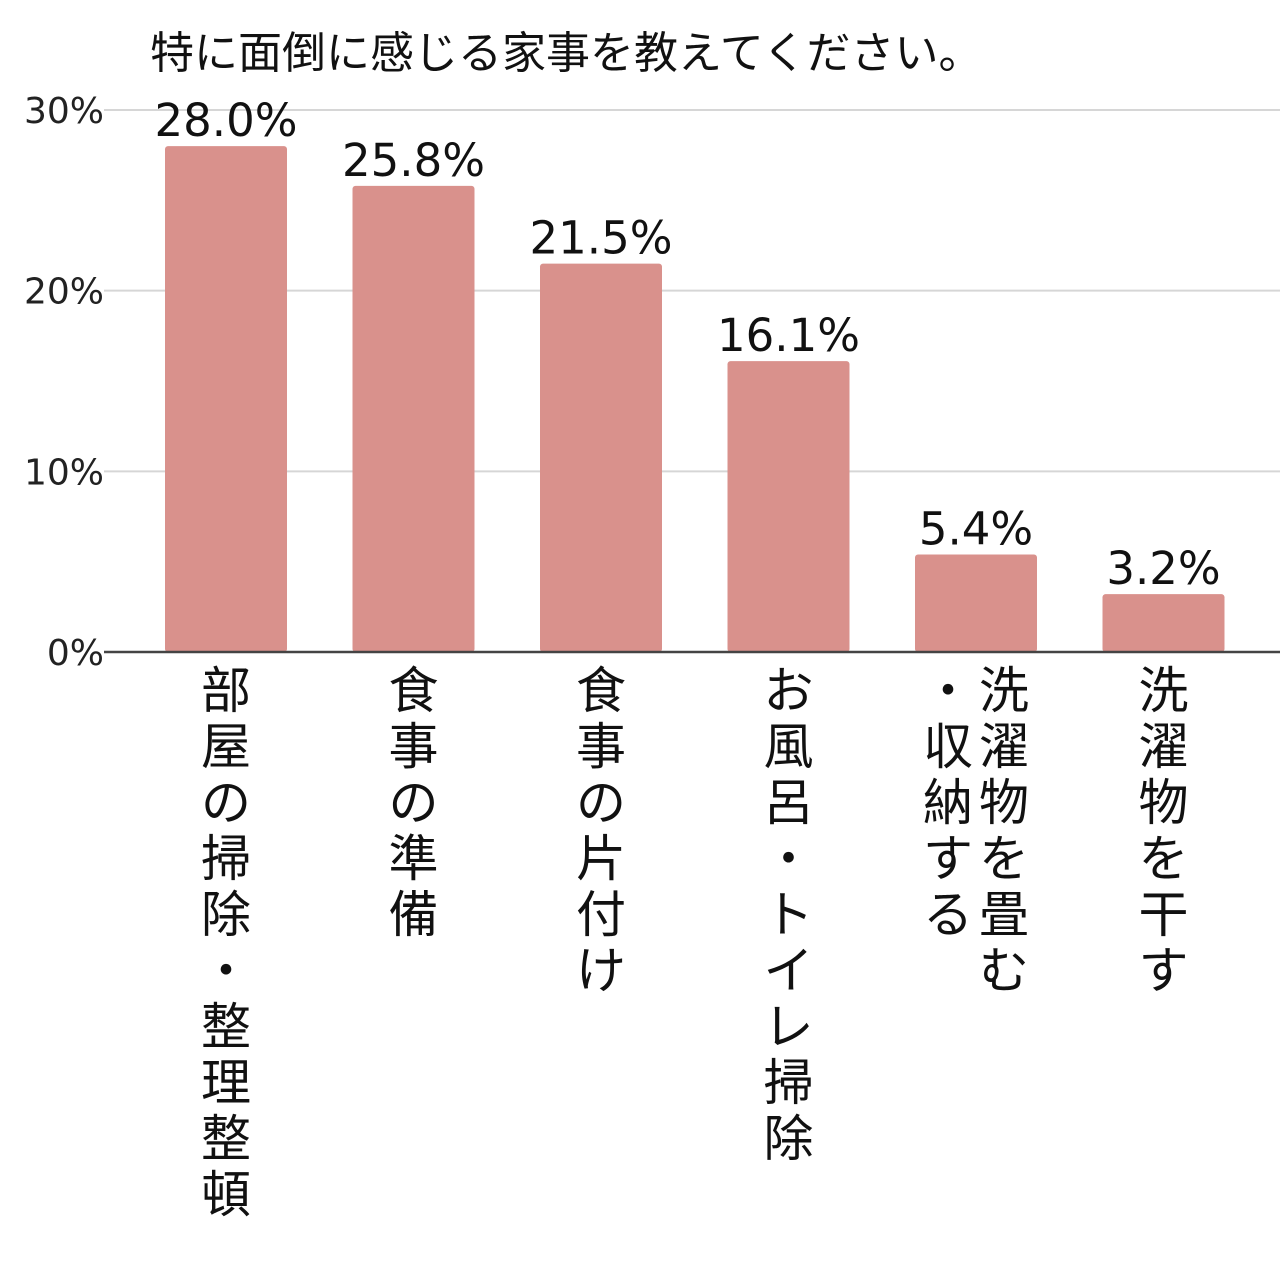 This screenshot has height=1280, width=1280. What do you see at coordinates (789, 915) in the screenshot?
I see `category-label: お風呂・トイレ掃除` at bounding box center [789, 915].